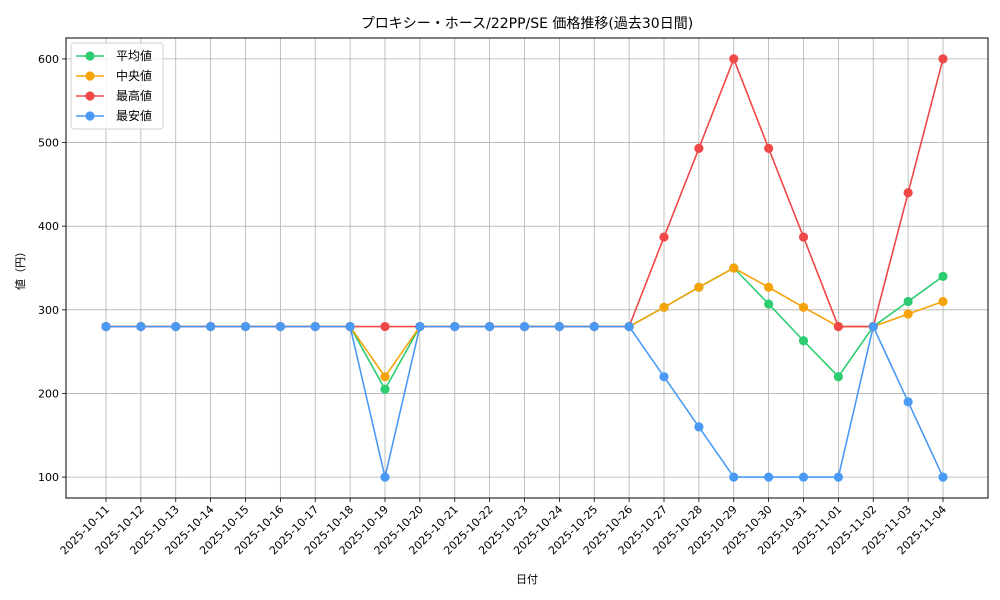  I want to click on y-tick-label: 400, so click(48, 226).